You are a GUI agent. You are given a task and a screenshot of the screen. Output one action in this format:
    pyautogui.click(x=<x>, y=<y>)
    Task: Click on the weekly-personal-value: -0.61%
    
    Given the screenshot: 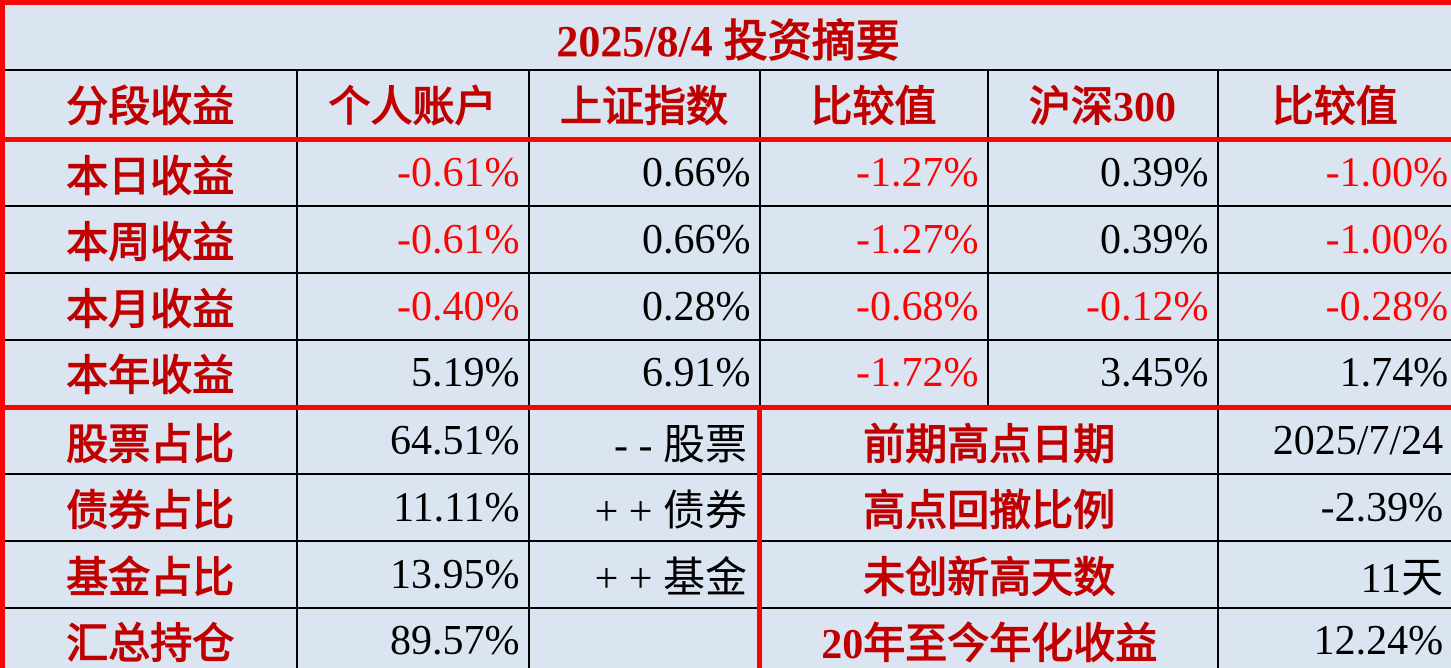 What is the action you would take?
    pyautogui.click(x=412, y=239)
    